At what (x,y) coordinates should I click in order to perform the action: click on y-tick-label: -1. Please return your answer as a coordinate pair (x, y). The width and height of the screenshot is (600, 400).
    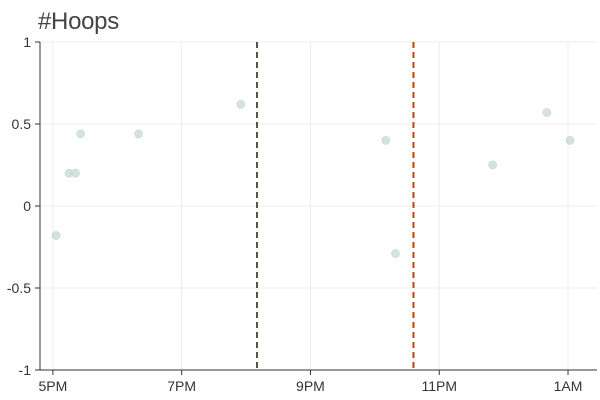
    Looking at the image, I should click on (25, 370).